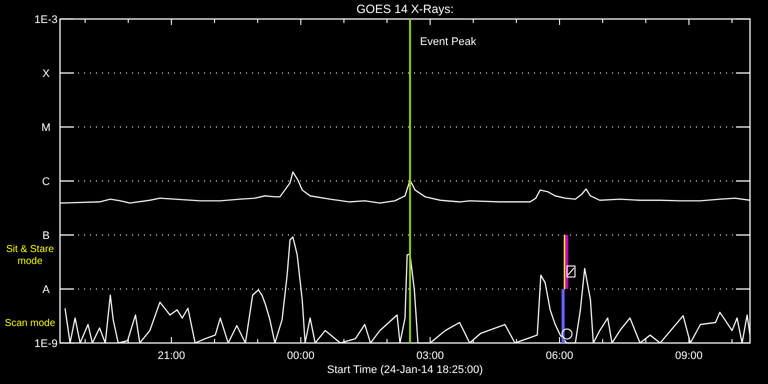 This screenshot has height=384, width=768. I want to click on x-tick-label: 03:00, so click(430, 356).